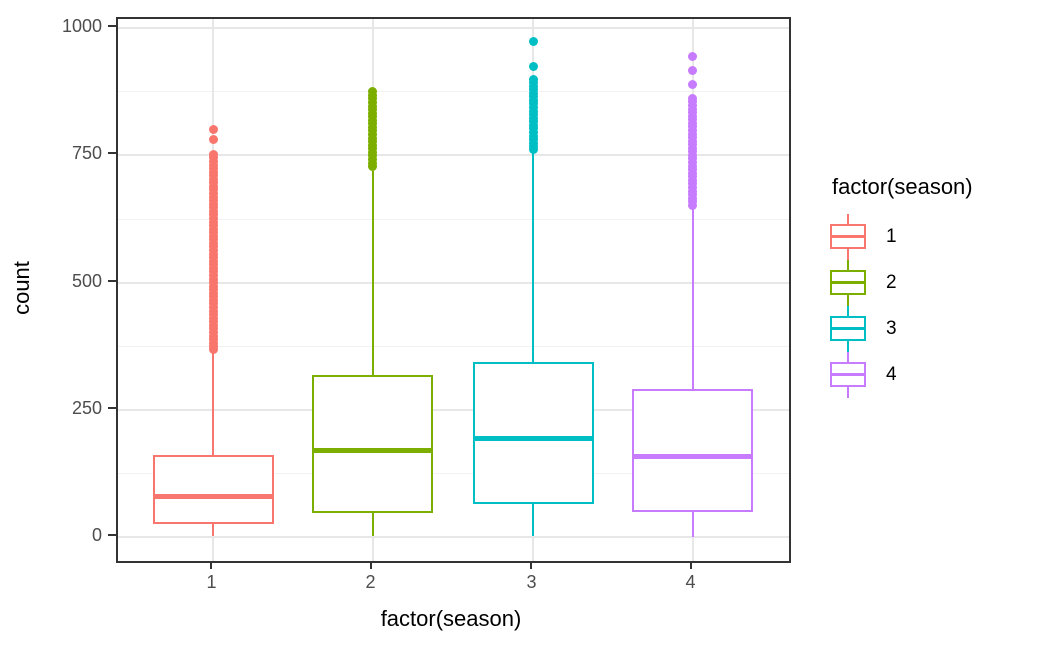 The image size is (1048, 647). I want to click on y-tick-label: 250, so click(86, 407).